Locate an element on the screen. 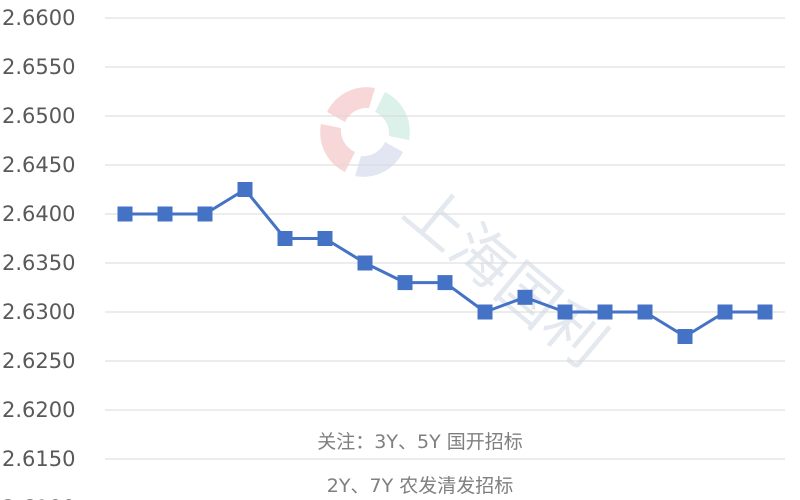 The image size is (800, 500). y-tick-label: 2.6250 is located at coordinates (38, 361).